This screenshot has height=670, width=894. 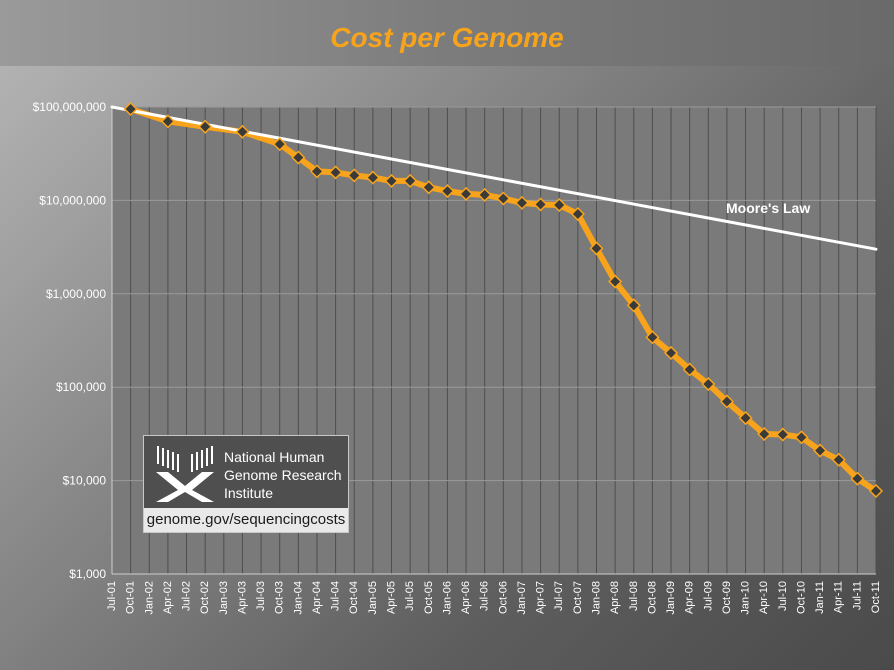 I want to click on org-name-line-3: Institute, so click(x=249, y=493).